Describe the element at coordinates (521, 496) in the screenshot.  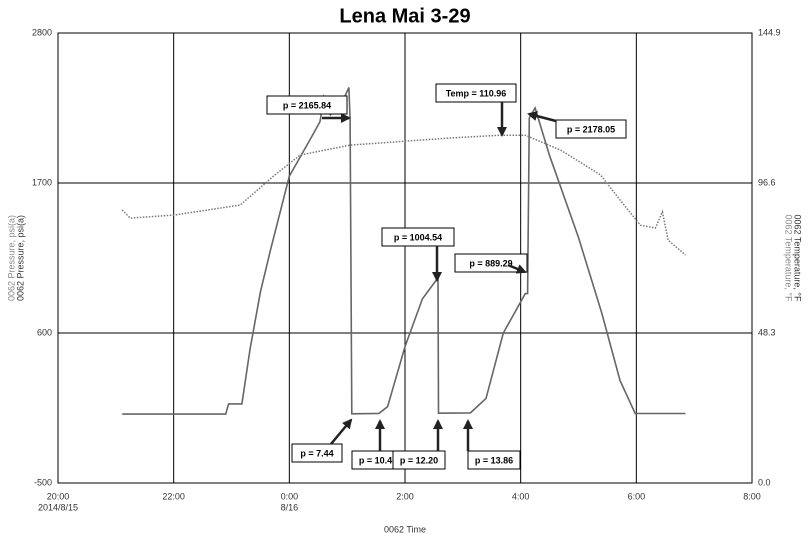
I see `x-tick-label: 4:00` at that location.